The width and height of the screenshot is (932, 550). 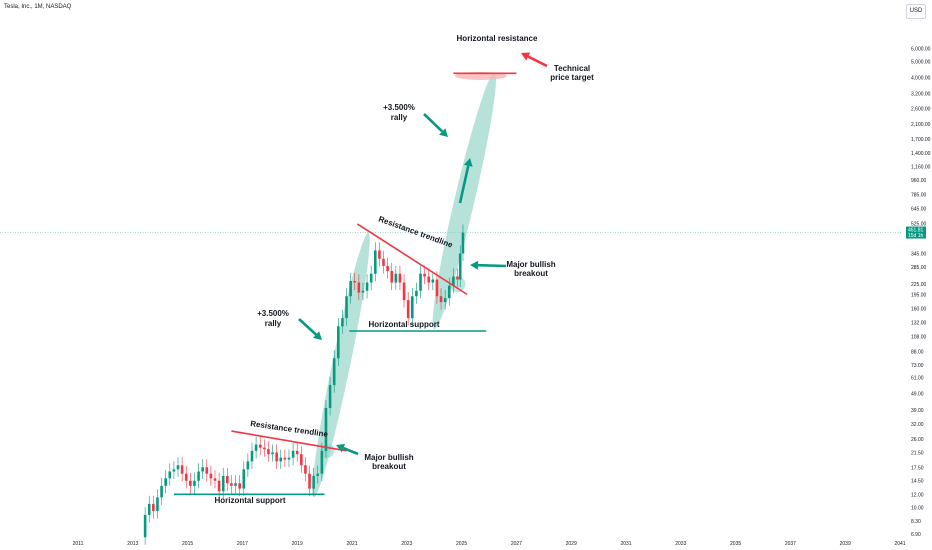 I want to click on y-tick-label: 12.00, so click(x=917, y=495).